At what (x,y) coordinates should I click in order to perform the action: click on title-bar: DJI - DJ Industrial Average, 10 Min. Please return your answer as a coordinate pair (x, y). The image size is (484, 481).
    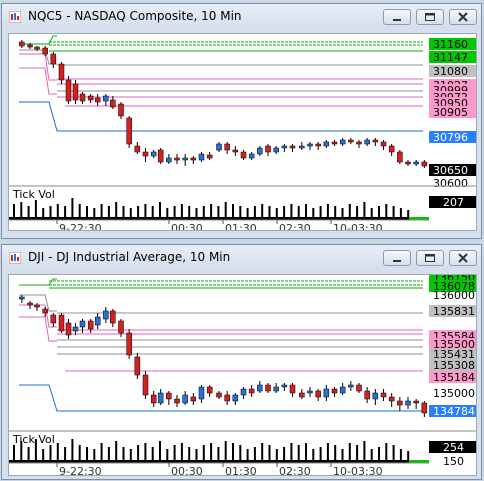
    Looking at the image, I should click on (241, 258).